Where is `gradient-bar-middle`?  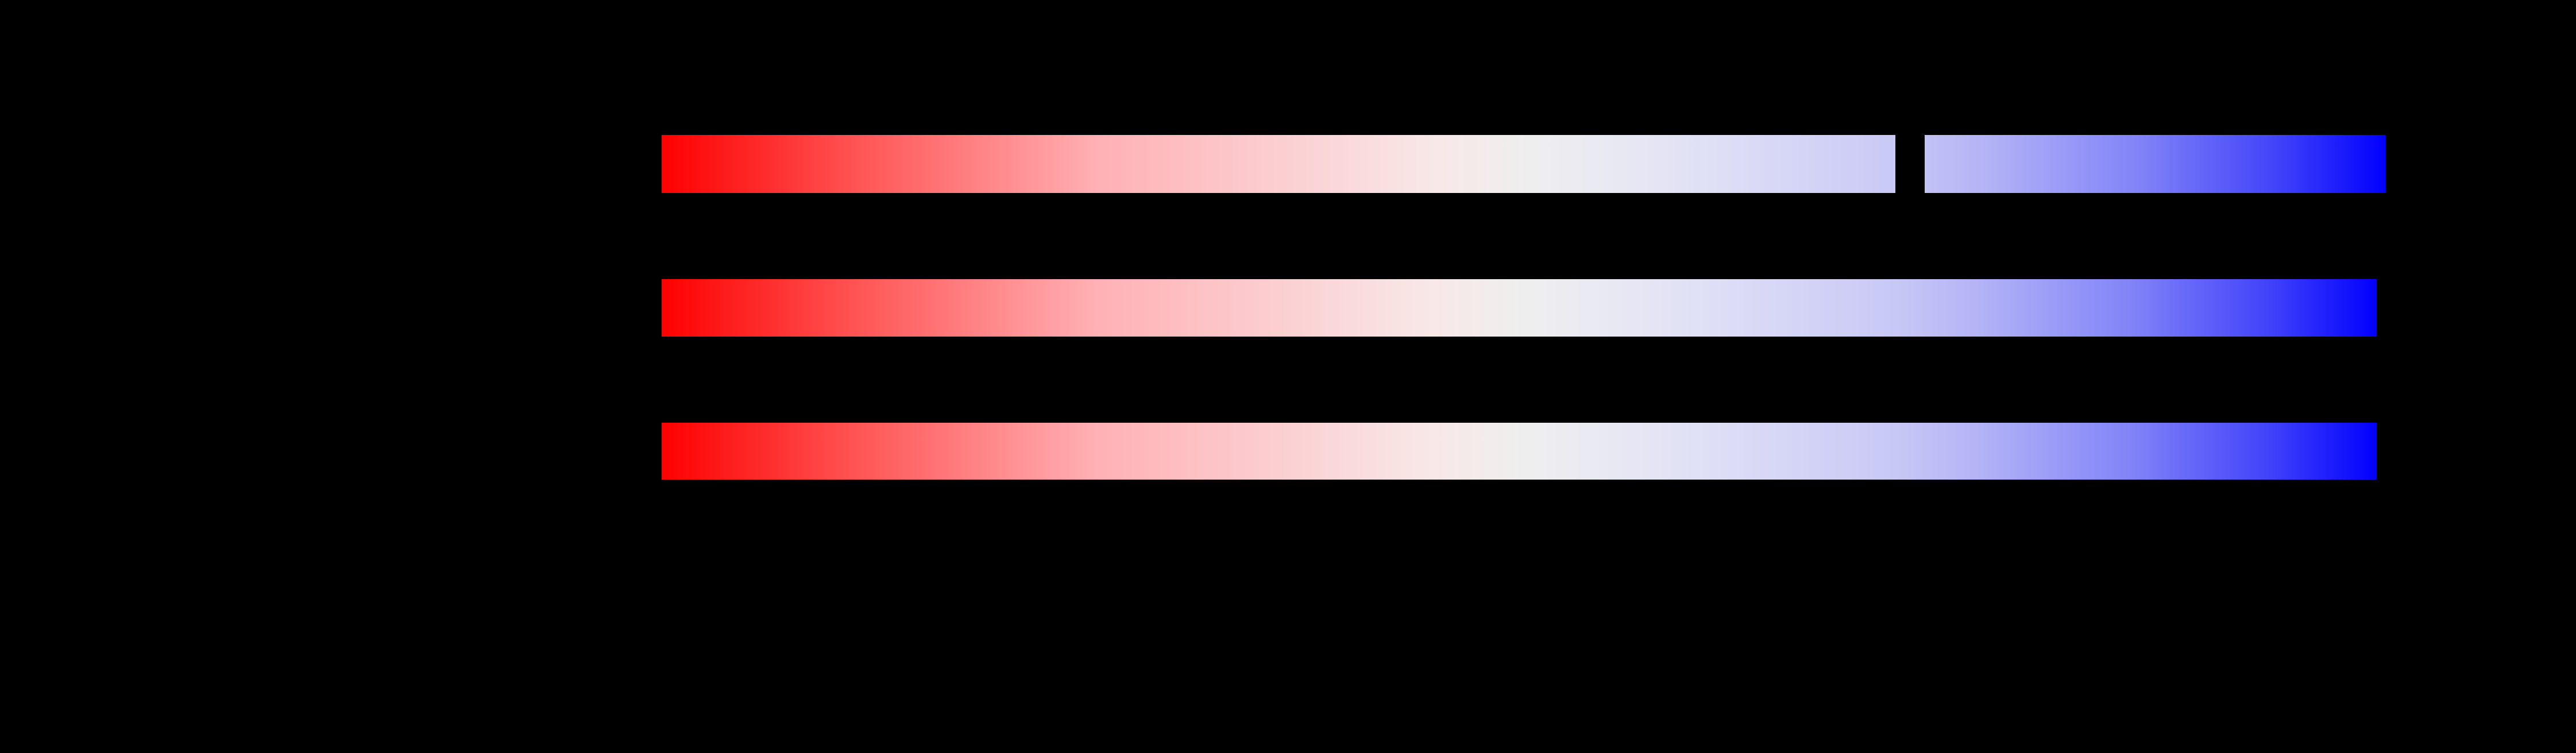 gradient-bar-middle is located at coordinates (1519, 308).